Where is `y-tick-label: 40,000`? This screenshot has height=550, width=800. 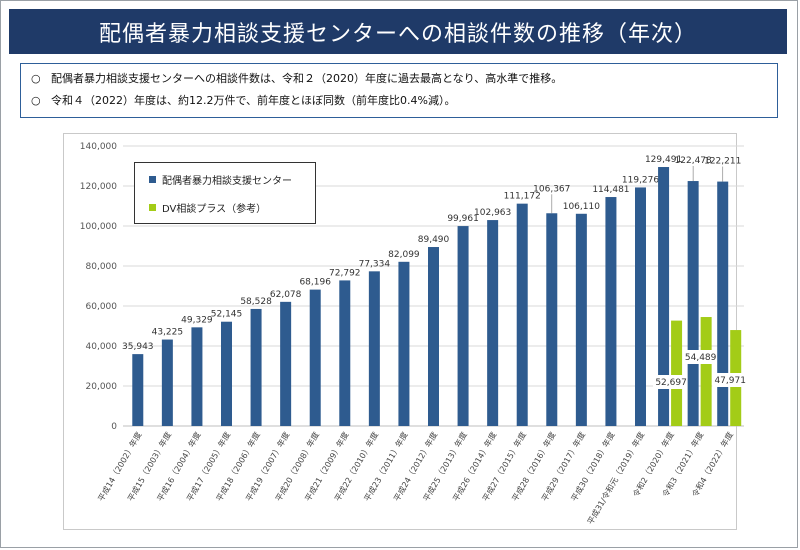
y-tick-label: 40,000 is located at coordinates (102, 347).